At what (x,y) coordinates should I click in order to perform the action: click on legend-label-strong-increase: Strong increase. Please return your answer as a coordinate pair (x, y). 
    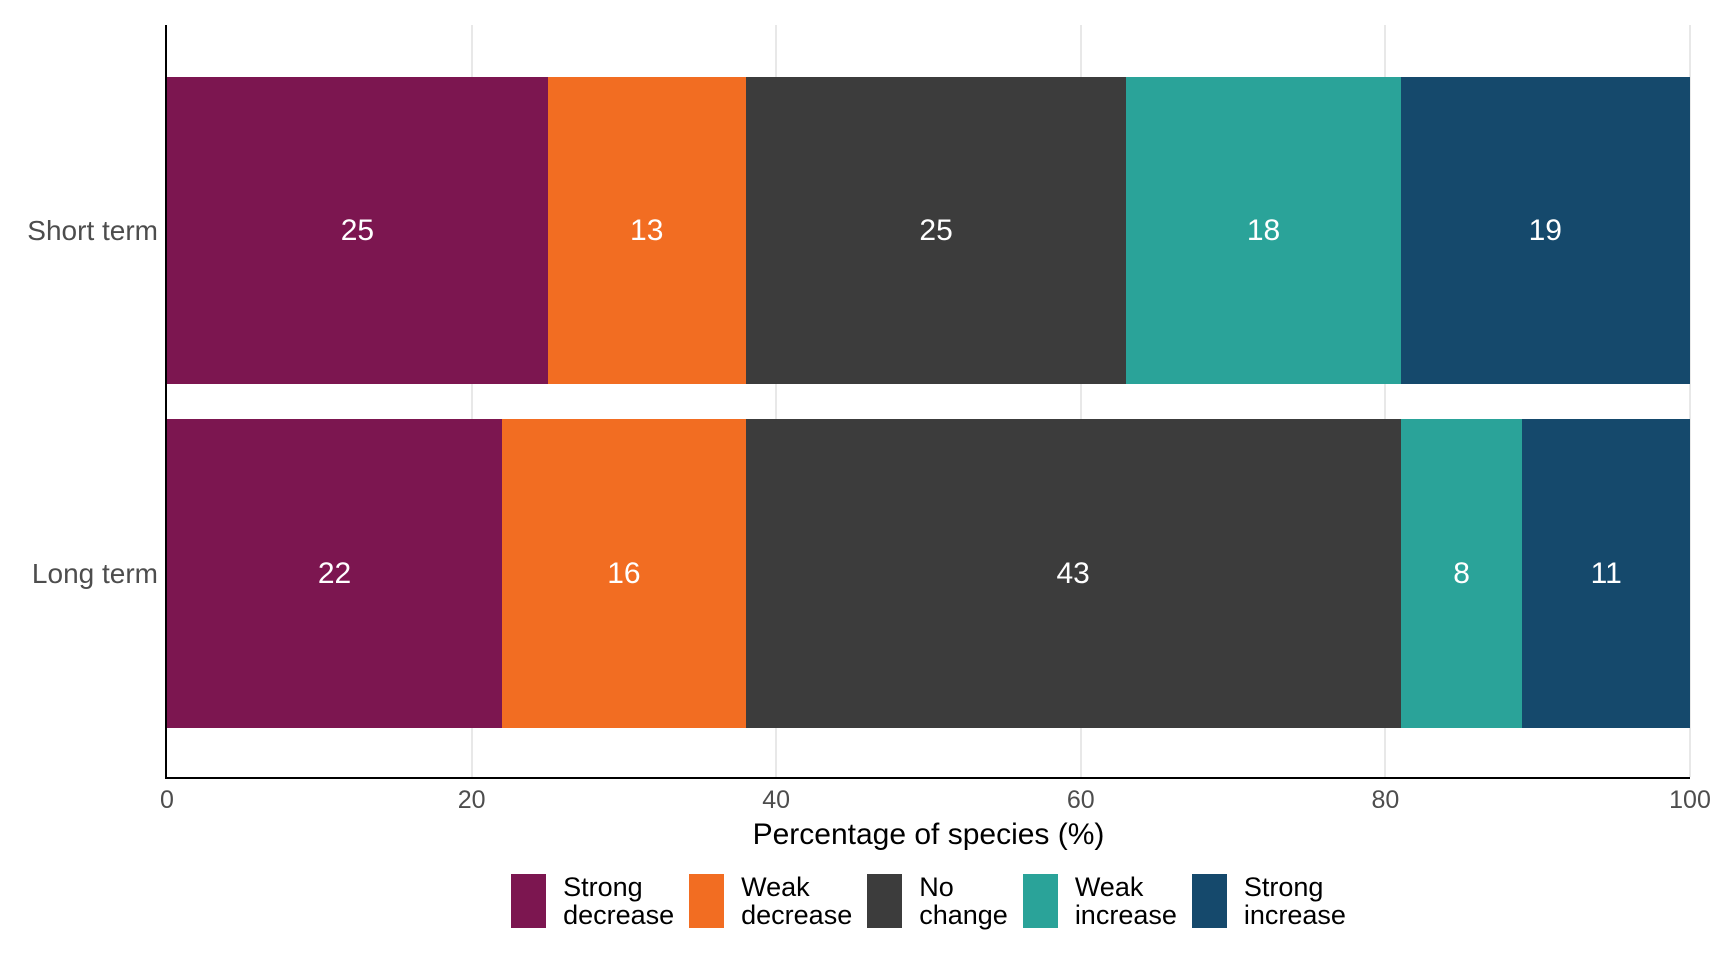
    Looking at the image, I should click on (1295, 901).